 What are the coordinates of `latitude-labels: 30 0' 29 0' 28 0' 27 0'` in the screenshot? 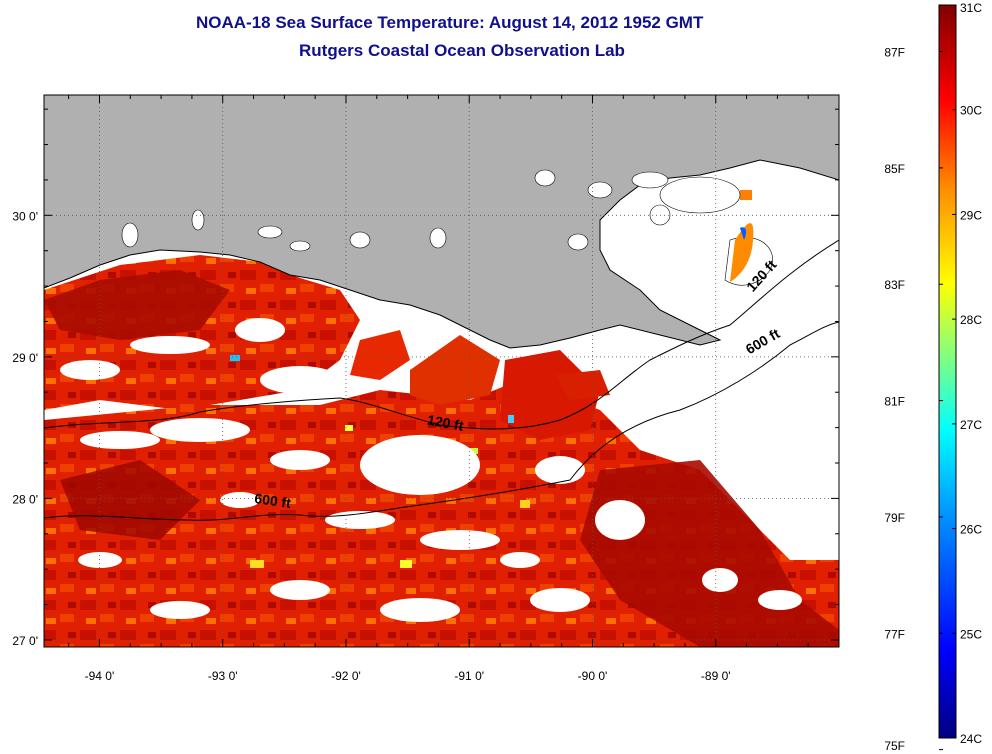 It's located at (25, 428).